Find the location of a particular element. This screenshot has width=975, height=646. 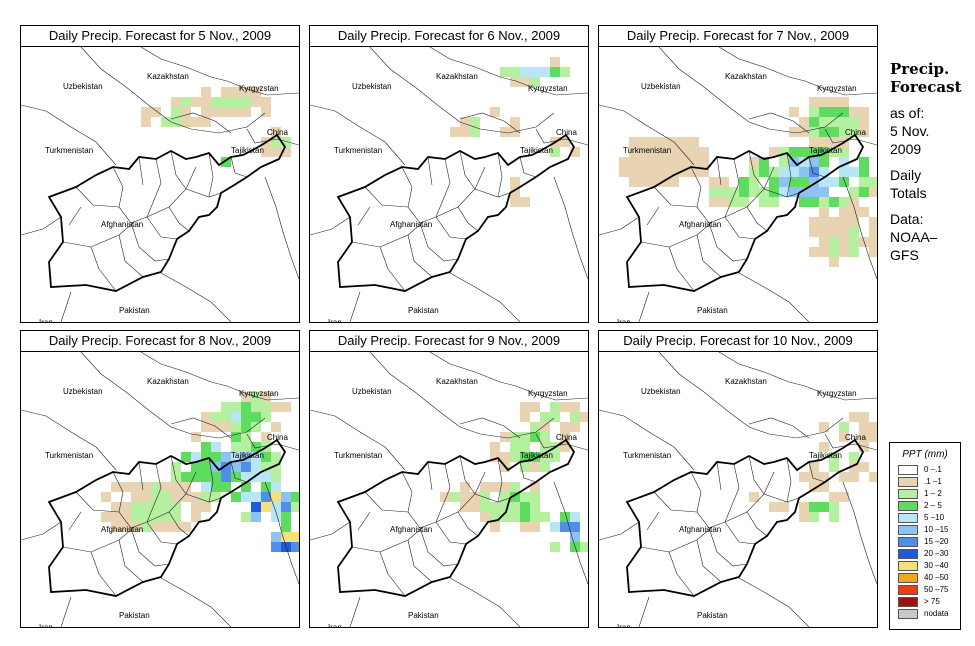

map-label-iran: Iran is located at coordinates (624, 625).